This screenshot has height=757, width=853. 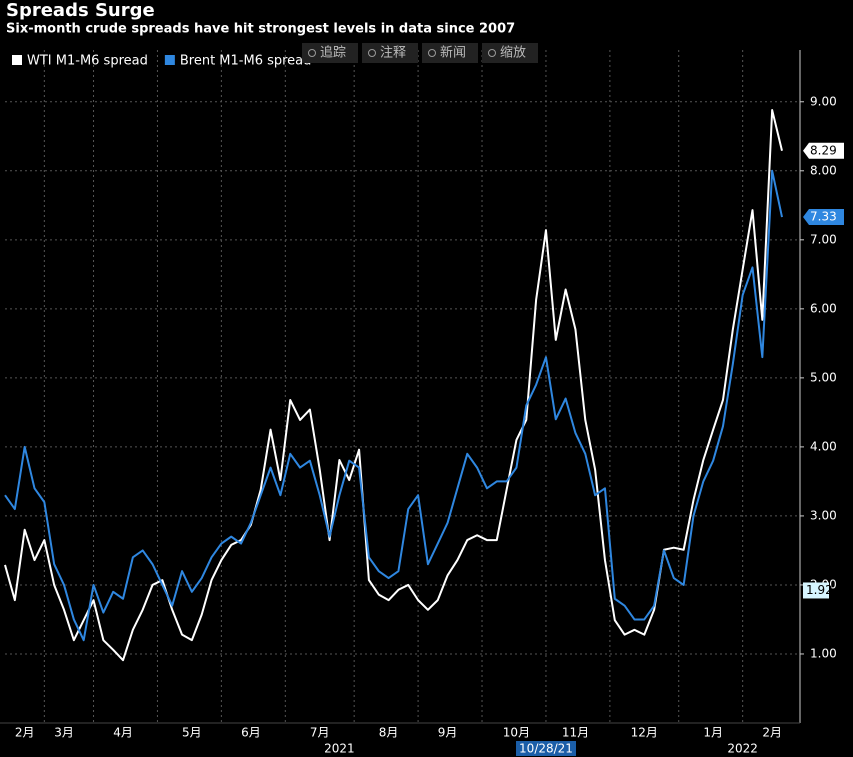 I want to click on x-tick-label: 5月, so click(x=192, y=733).